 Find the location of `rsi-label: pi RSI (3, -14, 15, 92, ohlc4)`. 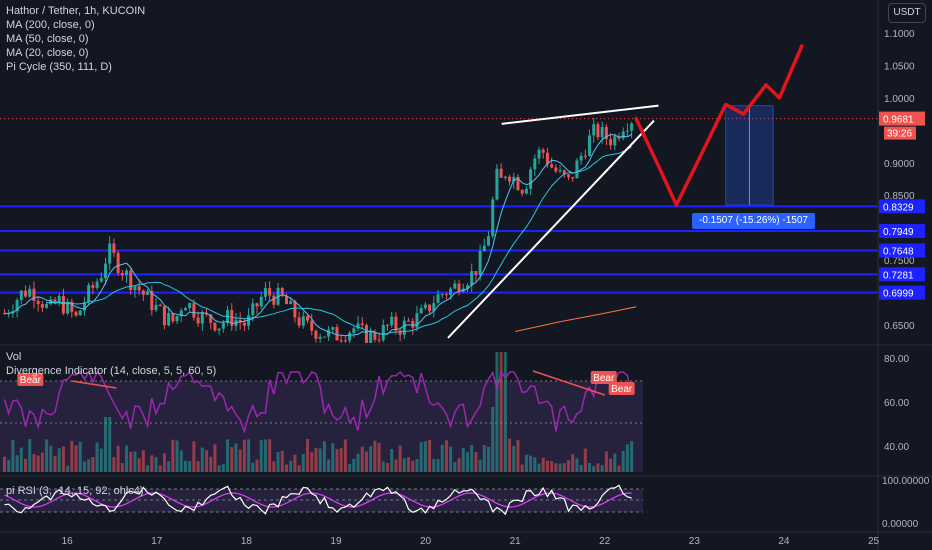

rsi-label: pi RSI (3, -14, 15, 92, ohlc4) is located at coordinates (75, 491).